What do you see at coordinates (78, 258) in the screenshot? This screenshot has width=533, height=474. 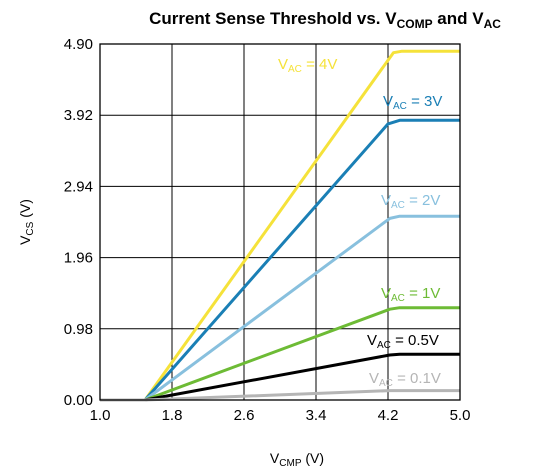 I see `y-tick-label: 1.96` at bounding box center [78, 258].